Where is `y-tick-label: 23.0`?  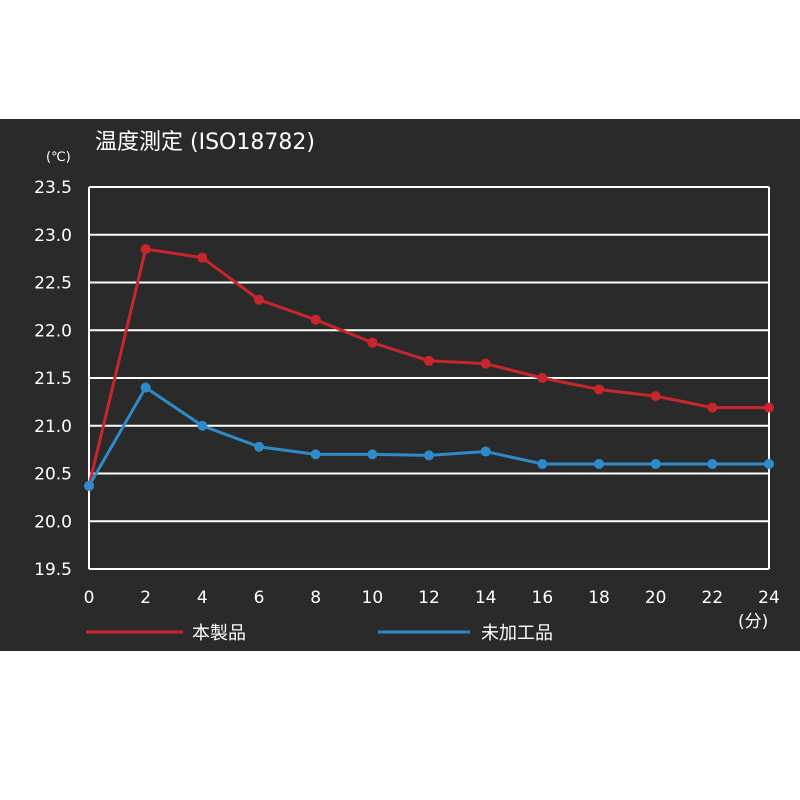 y-tick-label: 23.0 is located at coordinates (53, 236).